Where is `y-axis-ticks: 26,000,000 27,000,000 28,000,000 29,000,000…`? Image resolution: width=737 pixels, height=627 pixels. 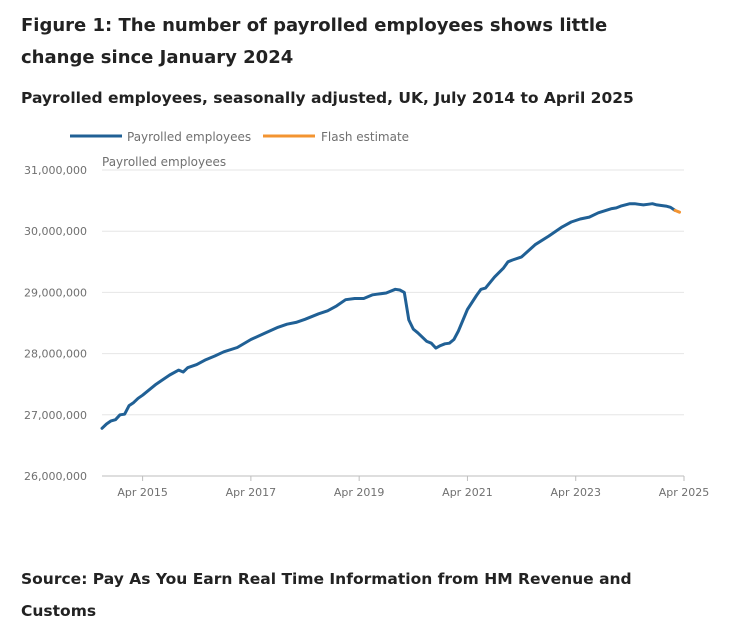 y-axis-ticks: 26,000,000 27,000,000 28,000,000 29,000,000… is located at coordinates (55, 323).